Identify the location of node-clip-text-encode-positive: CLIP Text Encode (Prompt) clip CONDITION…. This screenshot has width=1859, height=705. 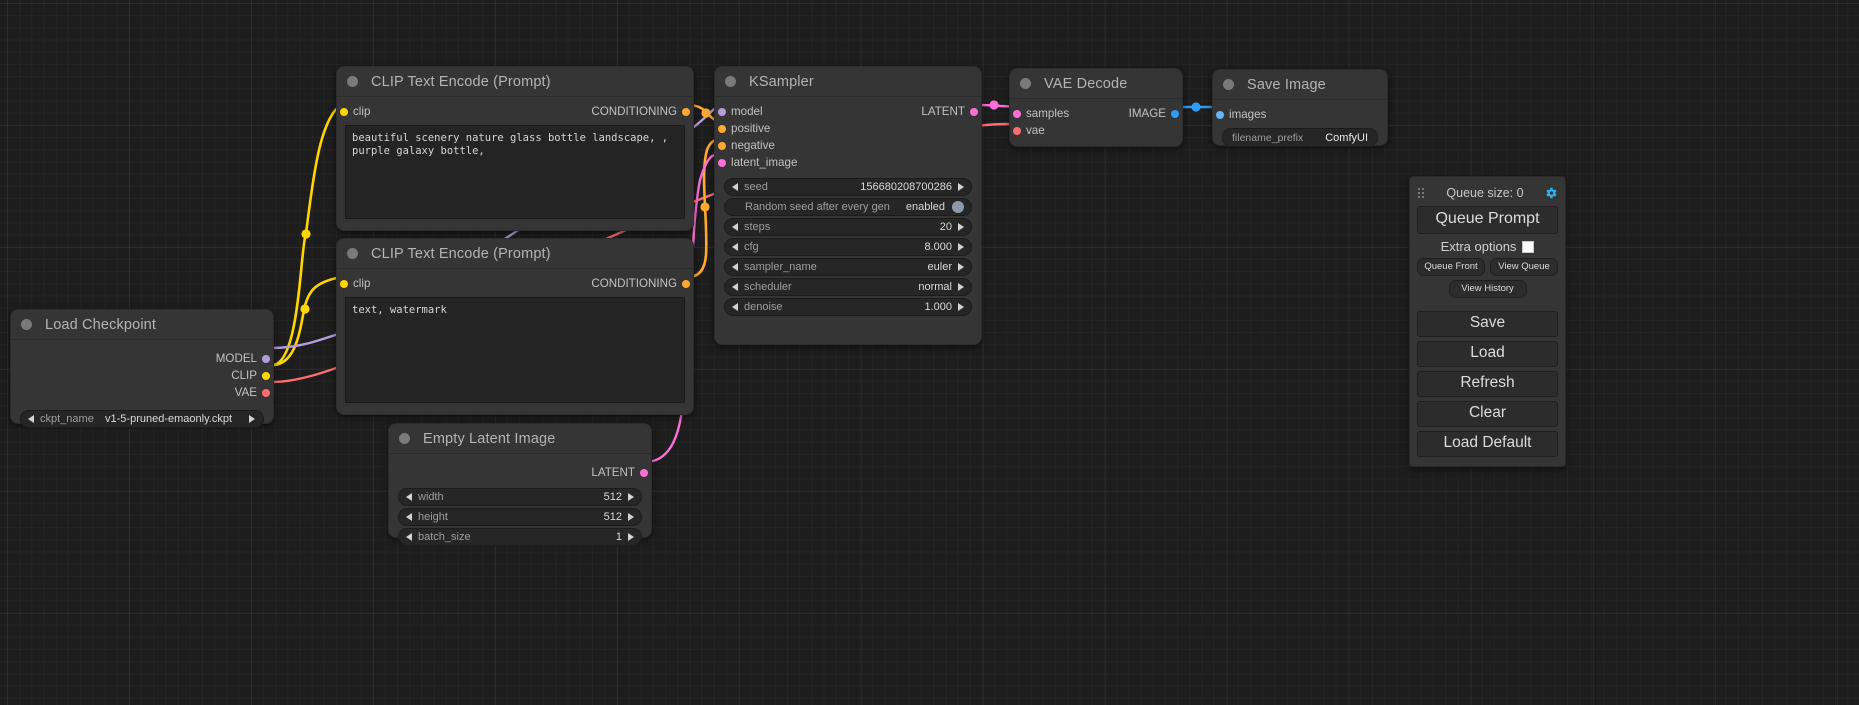
(515, 148).